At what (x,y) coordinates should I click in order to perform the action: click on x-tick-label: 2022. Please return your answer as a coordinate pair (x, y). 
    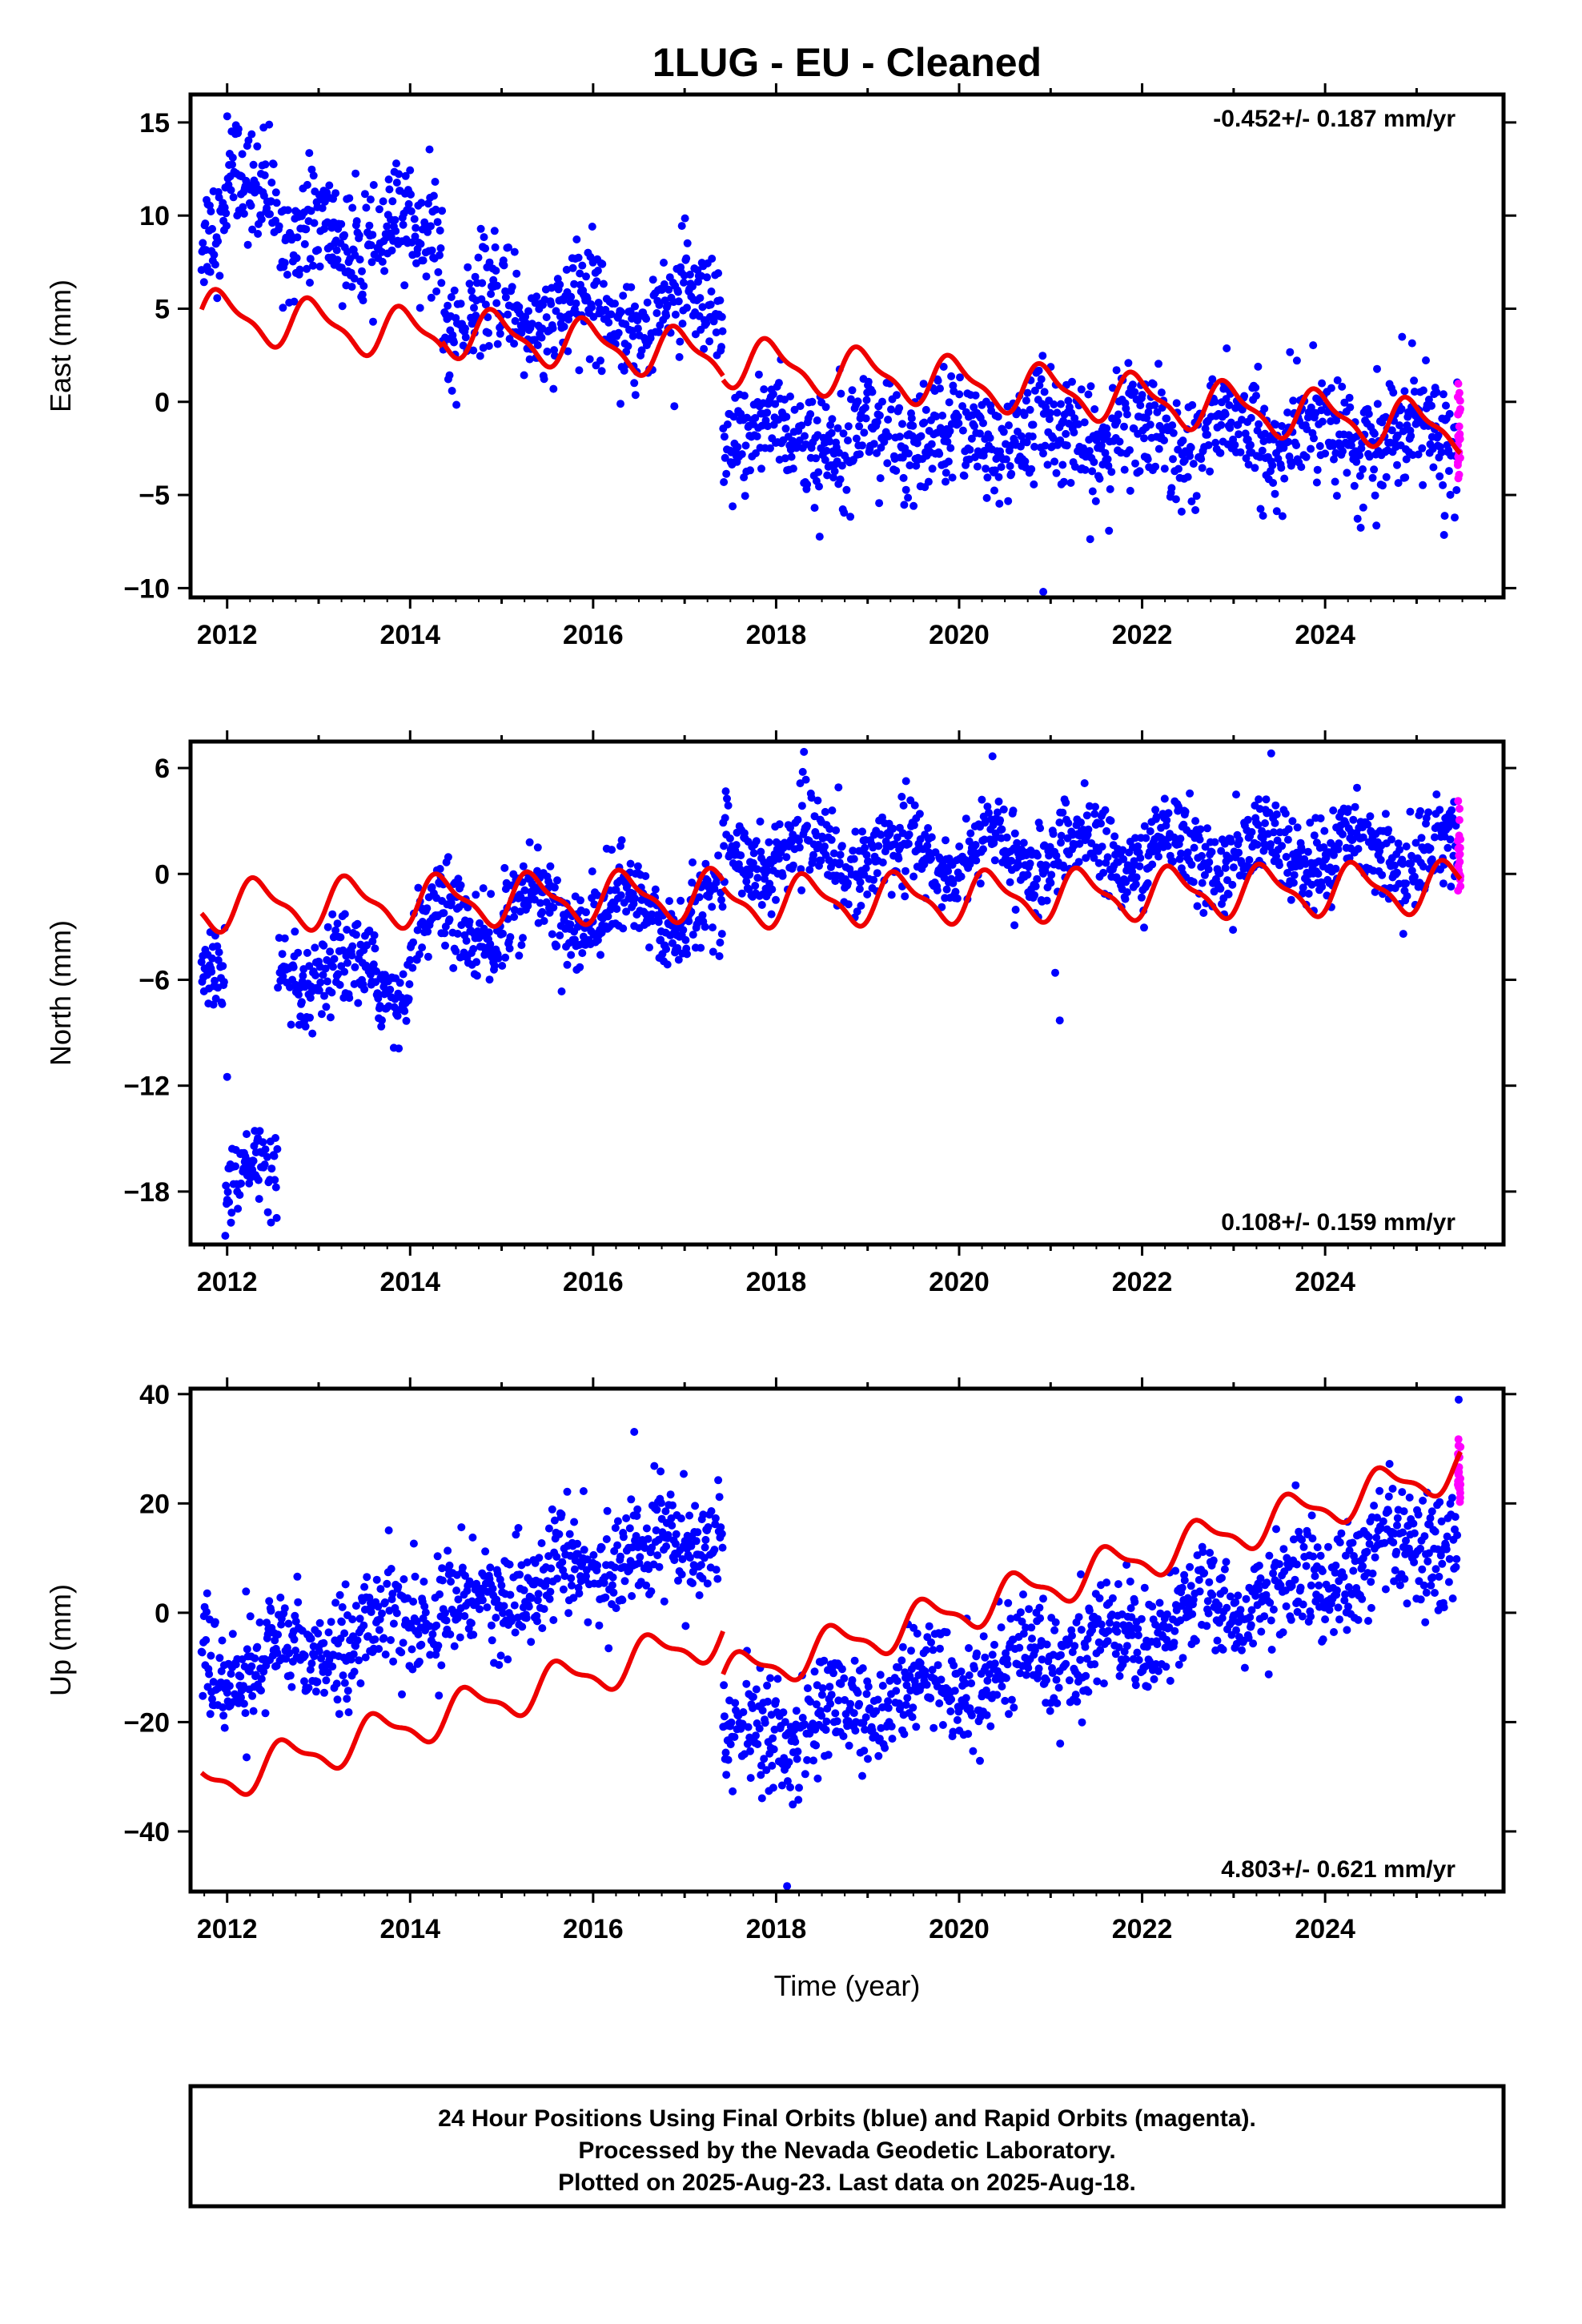
    Looking at the image, I should click on (1142, 635).